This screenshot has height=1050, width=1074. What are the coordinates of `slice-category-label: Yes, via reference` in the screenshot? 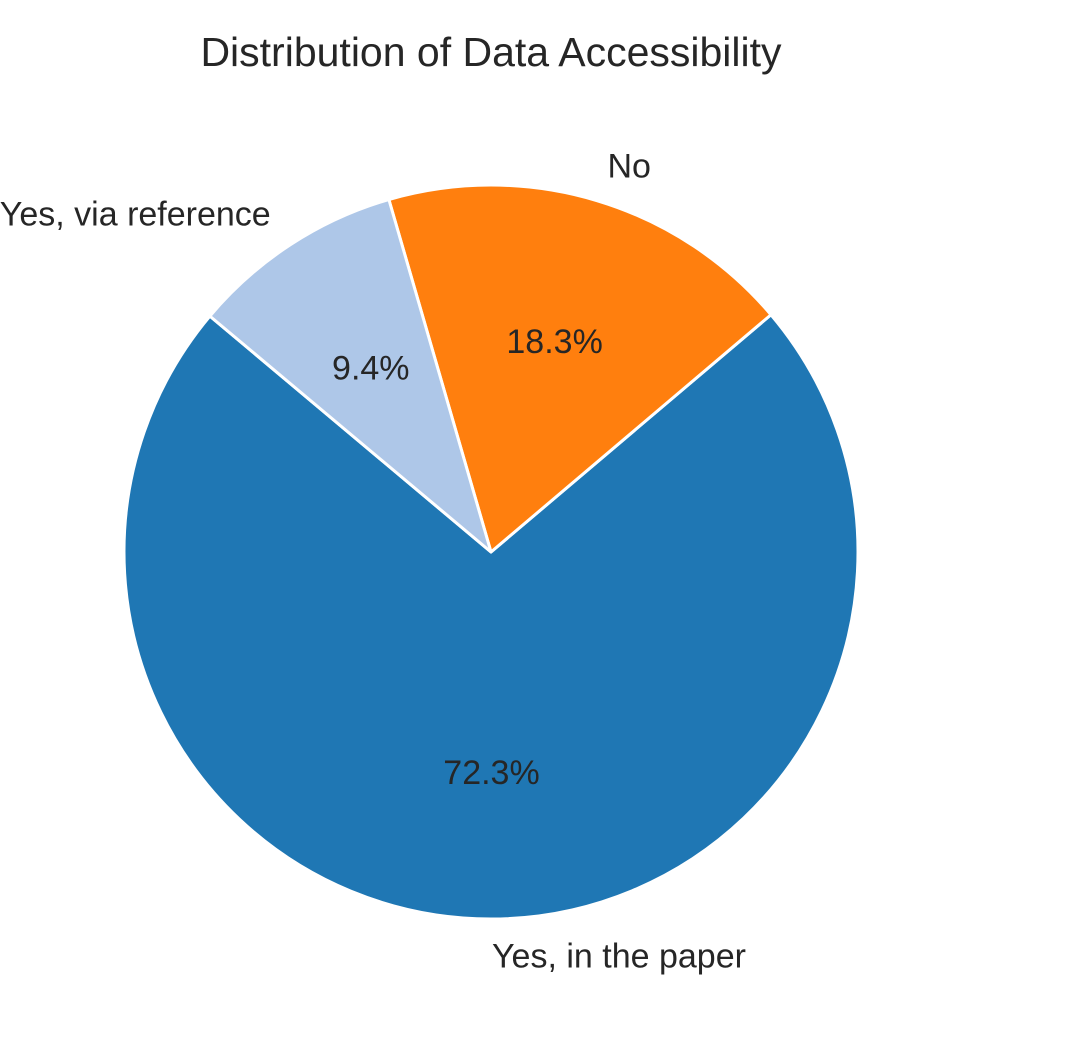 It's located at (135, 215).